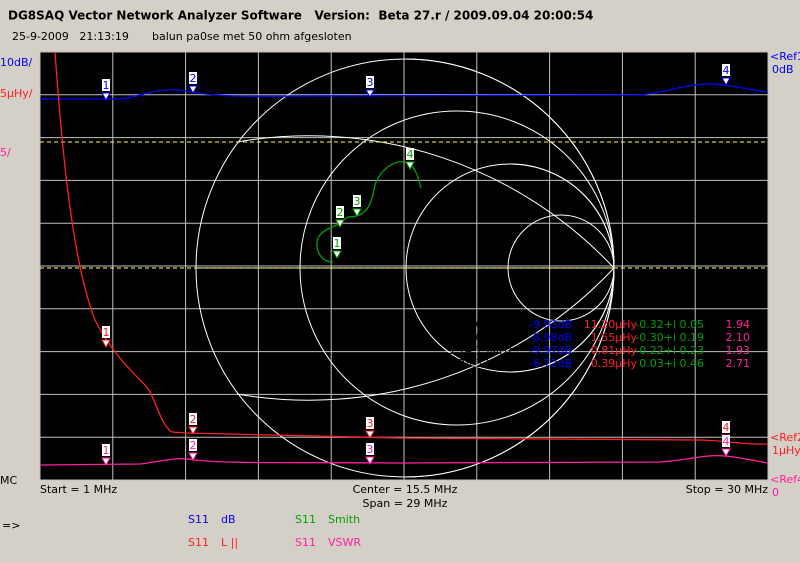  Describe the element at coordinates (489, 337) in the screenshot. I see `table-cell: 7.09MHz` at that location.